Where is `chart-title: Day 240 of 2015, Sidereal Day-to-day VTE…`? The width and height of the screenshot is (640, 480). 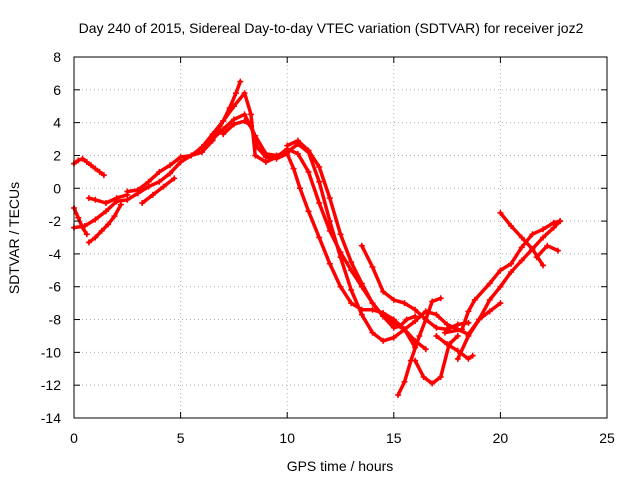
chart-title: Day 240 of 2015, Sidereal Day-to-day VTE… is located at coordinates (331, 28).